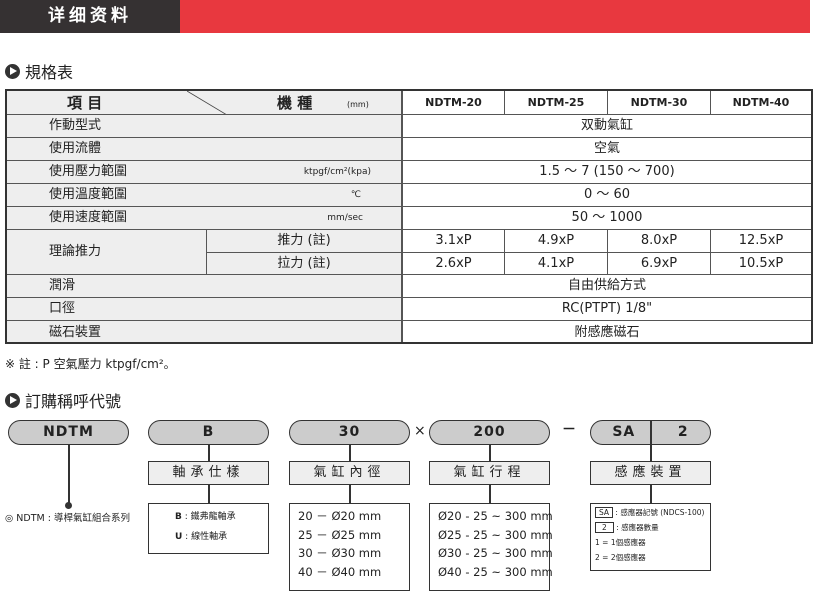  Describe the element at coordinates (495, 553) in the screenshot. I see `stroke-option: Ø30 - 25 ~ 300 mm` at that location.